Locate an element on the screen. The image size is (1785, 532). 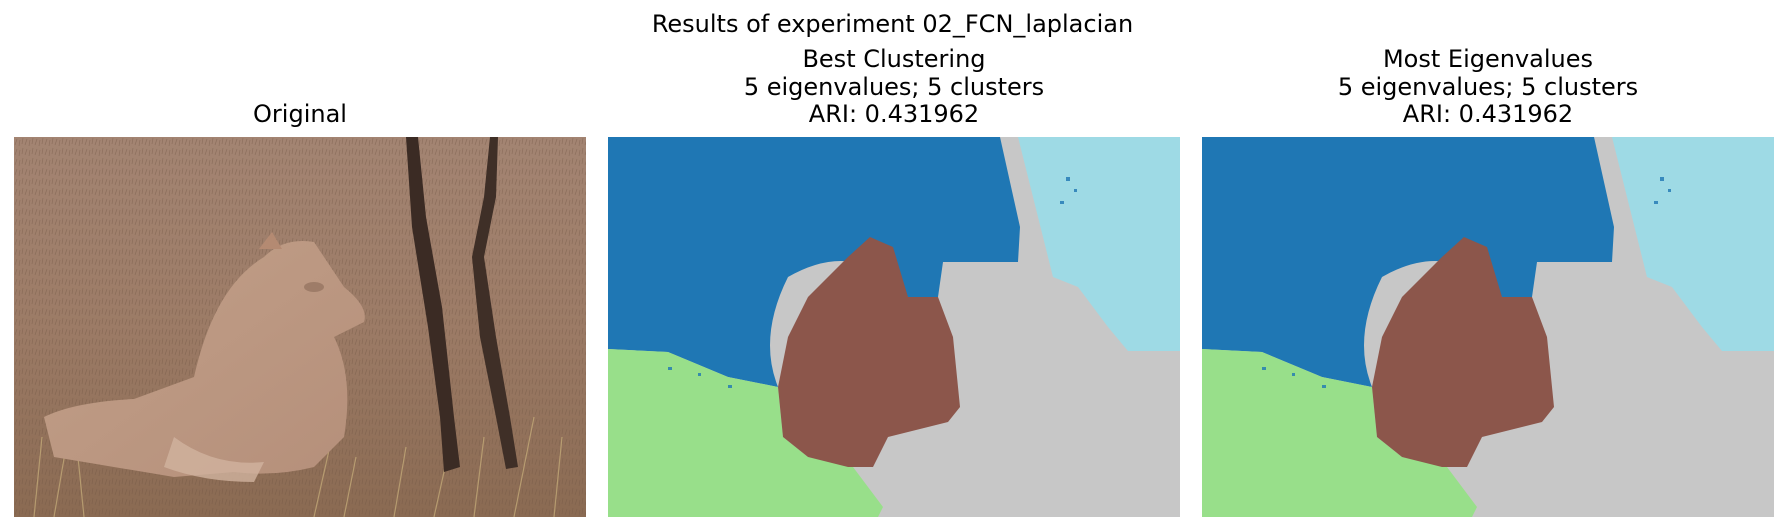
figure-suptitle: Results of experiment 02_FCN_laplacian is located at coordinates (892, 24).